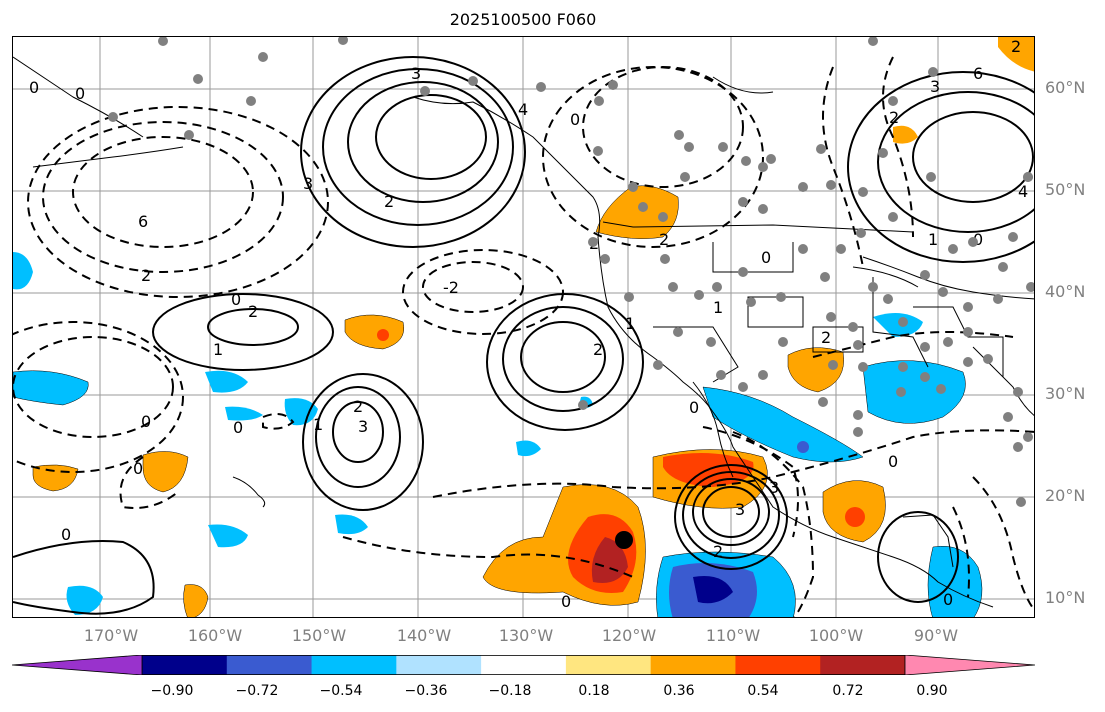 This screenshot has height=712, width=1105. What do you see at coordinates (451, 287) in the screenshot?
I see `contour-label: -2` at bounding box center [451, 287].